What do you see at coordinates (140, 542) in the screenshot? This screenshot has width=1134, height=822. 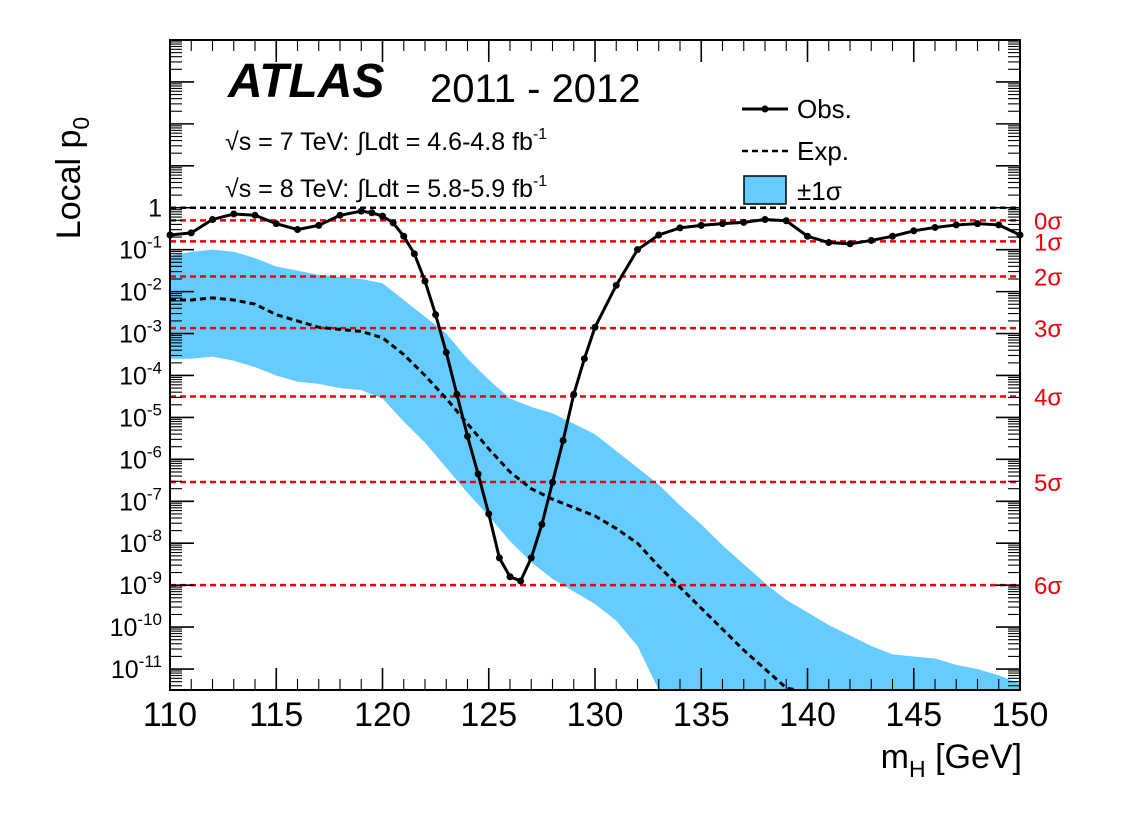 I see `y-tick-label: 10⁻⁸` at bounding box center [140, 542].